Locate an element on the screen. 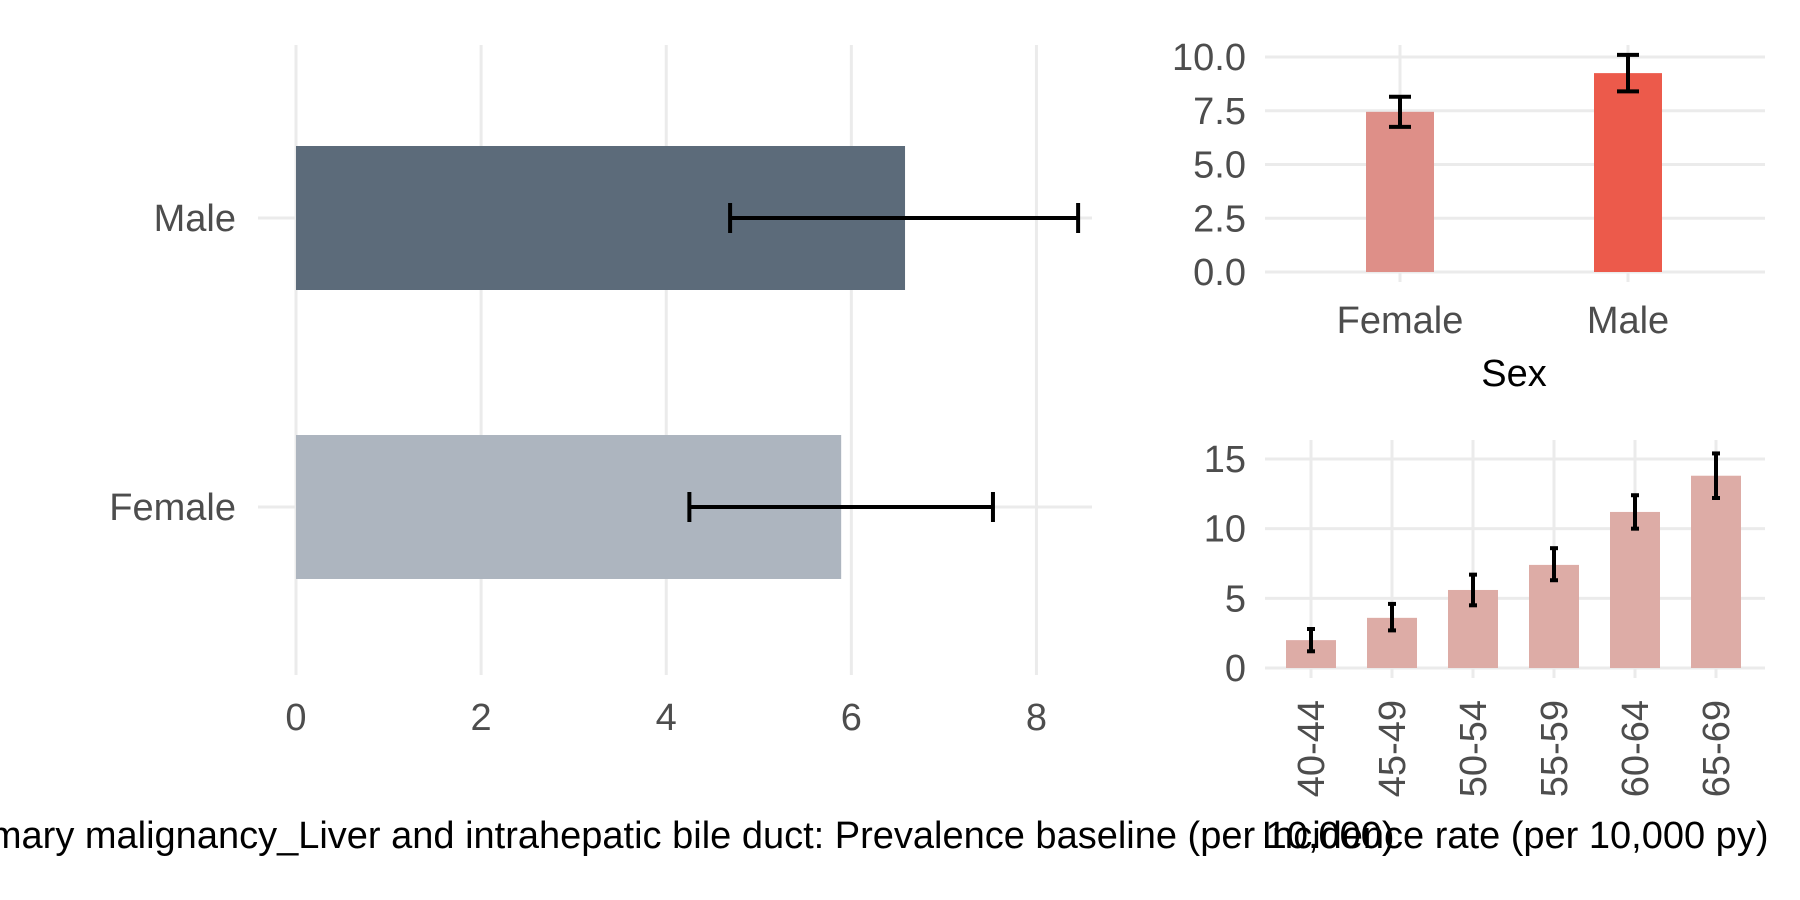  p3-x-axis-title: Incidence rate (per 10,000 py) is located at coordinates (1515, 836).